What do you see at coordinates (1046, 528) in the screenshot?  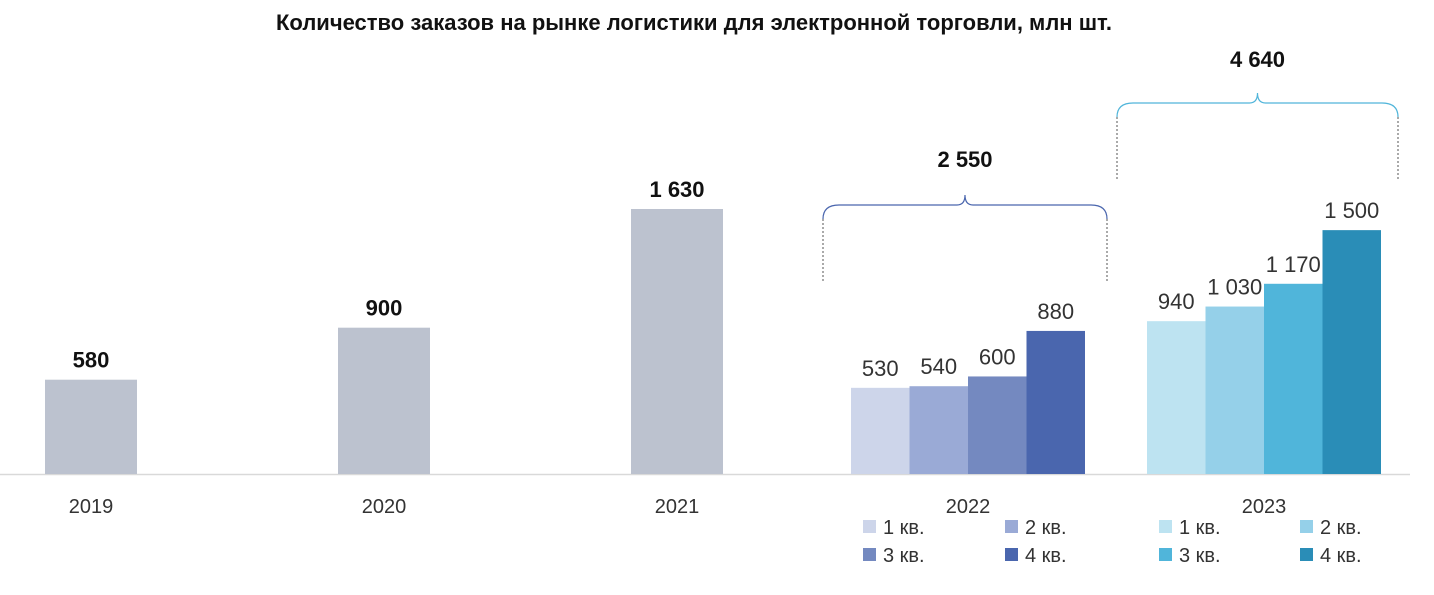 I see `legend-label-2022-q2: 2 кв.` at bounding box center [1046, 528].